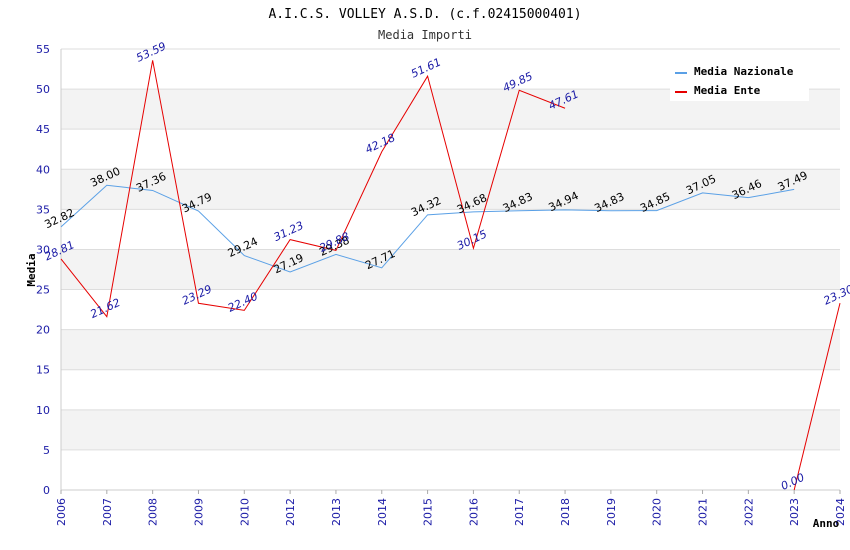 This screenshot has height=550, width=850. Describe the element at coordinates (46, 450) in the screenshot. I see `y-tick-label: 5` at that location.